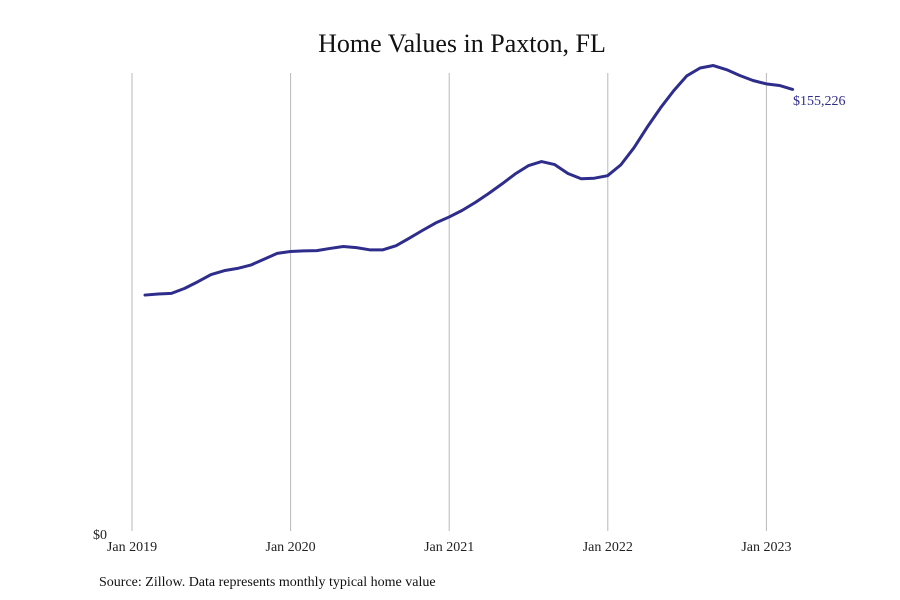  I want to click on x-tick-label: Jan 2020, so click(291, 547).